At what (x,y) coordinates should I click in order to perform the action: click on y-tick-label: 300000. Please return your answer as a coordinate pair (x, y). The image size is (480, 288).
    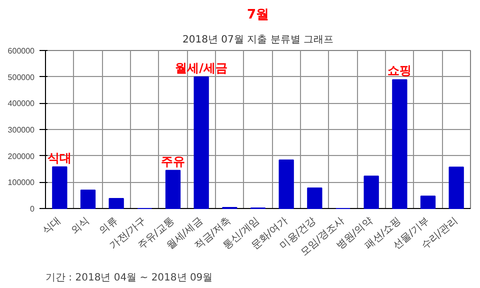
    Looking at the image, I should click on (22, 130).